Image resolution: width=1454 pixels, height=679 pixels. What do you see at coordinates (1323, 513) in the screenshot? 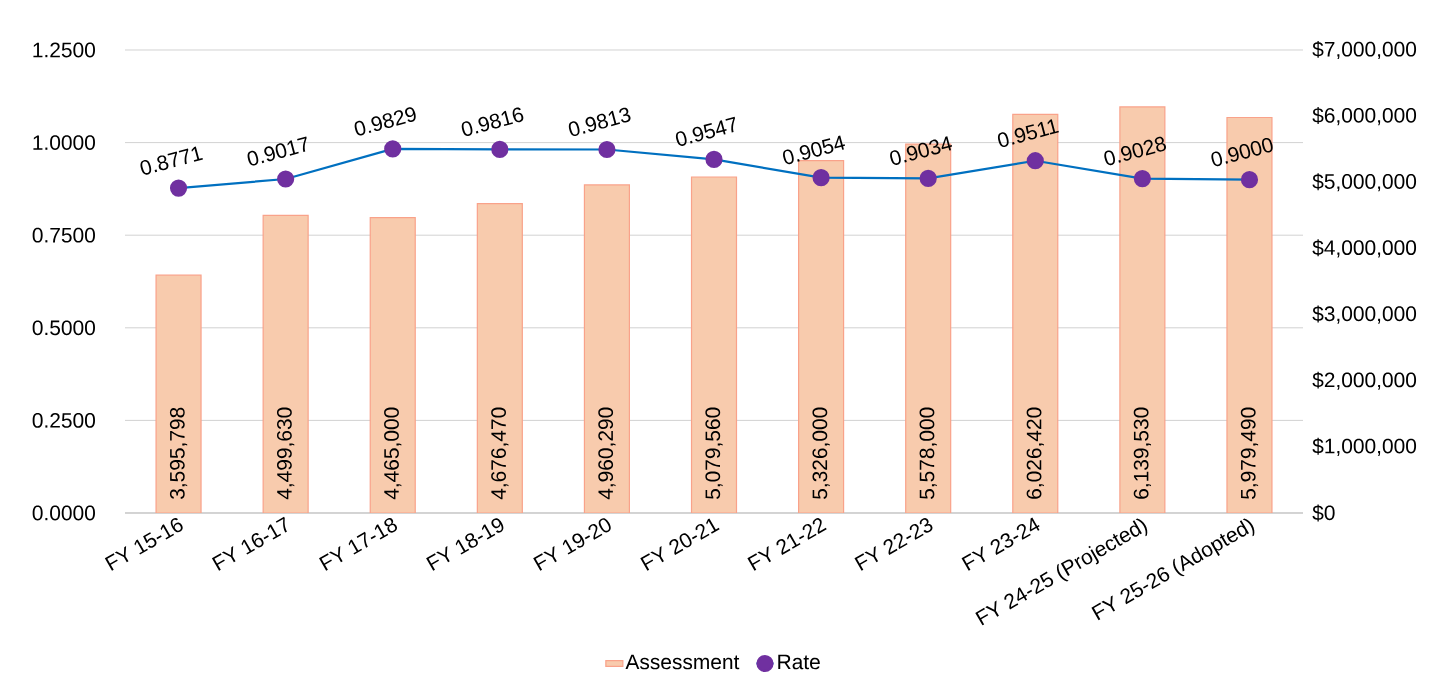
I see `y2-tick-label: $0` at bounding box center [1323, 513].